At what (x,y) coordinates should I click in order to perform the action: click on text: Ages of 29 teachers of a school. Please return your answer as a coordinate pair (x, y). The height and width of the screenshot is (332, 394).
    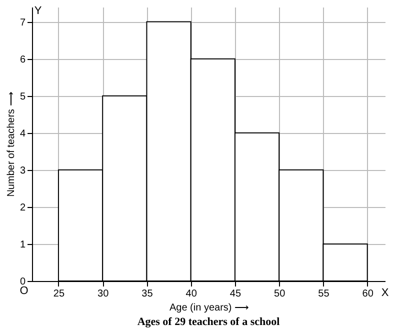
    Looking at the image, I should click on (208, 322).